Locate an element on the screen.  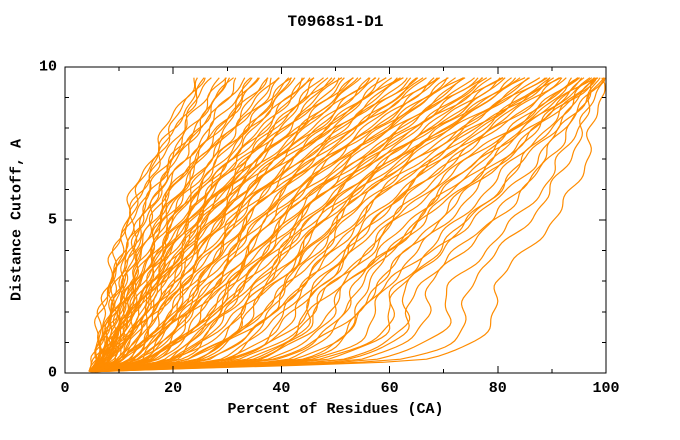
x-tick-label: 80 is located at coordinates (497, 388).